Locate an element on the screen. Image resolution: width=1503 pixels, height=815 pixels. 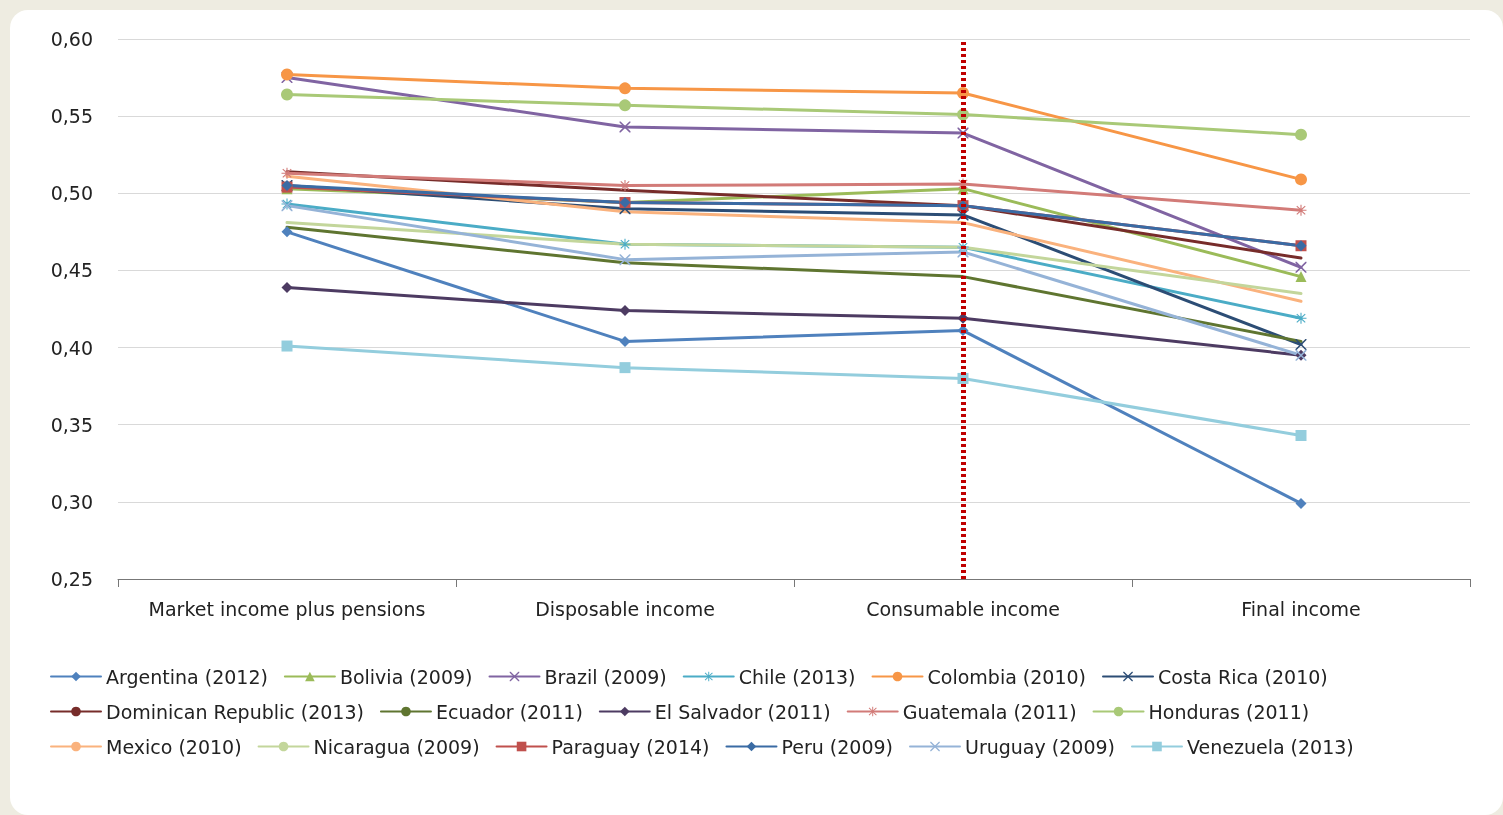
legend-label: Uruguay (2009) is located at coordinates (1040, 746).